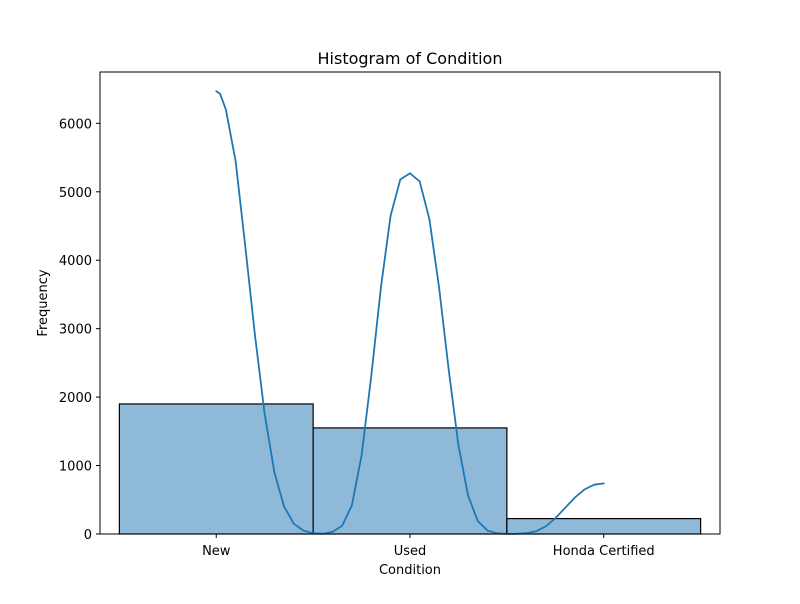  Describe the element at coordinates (75, 467) in the screenshot. I see `y-tick-label: 1000` at that location.